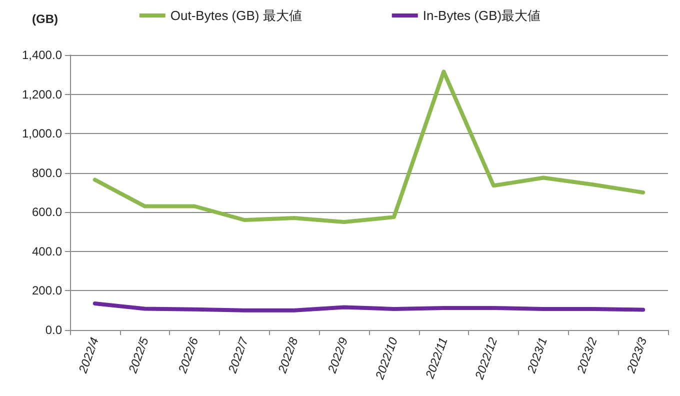 This screenshot has width=680, height=396. Describe the element at coordinates (337, 355) in the screenshot. I see `x-tick-label: 2022/9` at that location.